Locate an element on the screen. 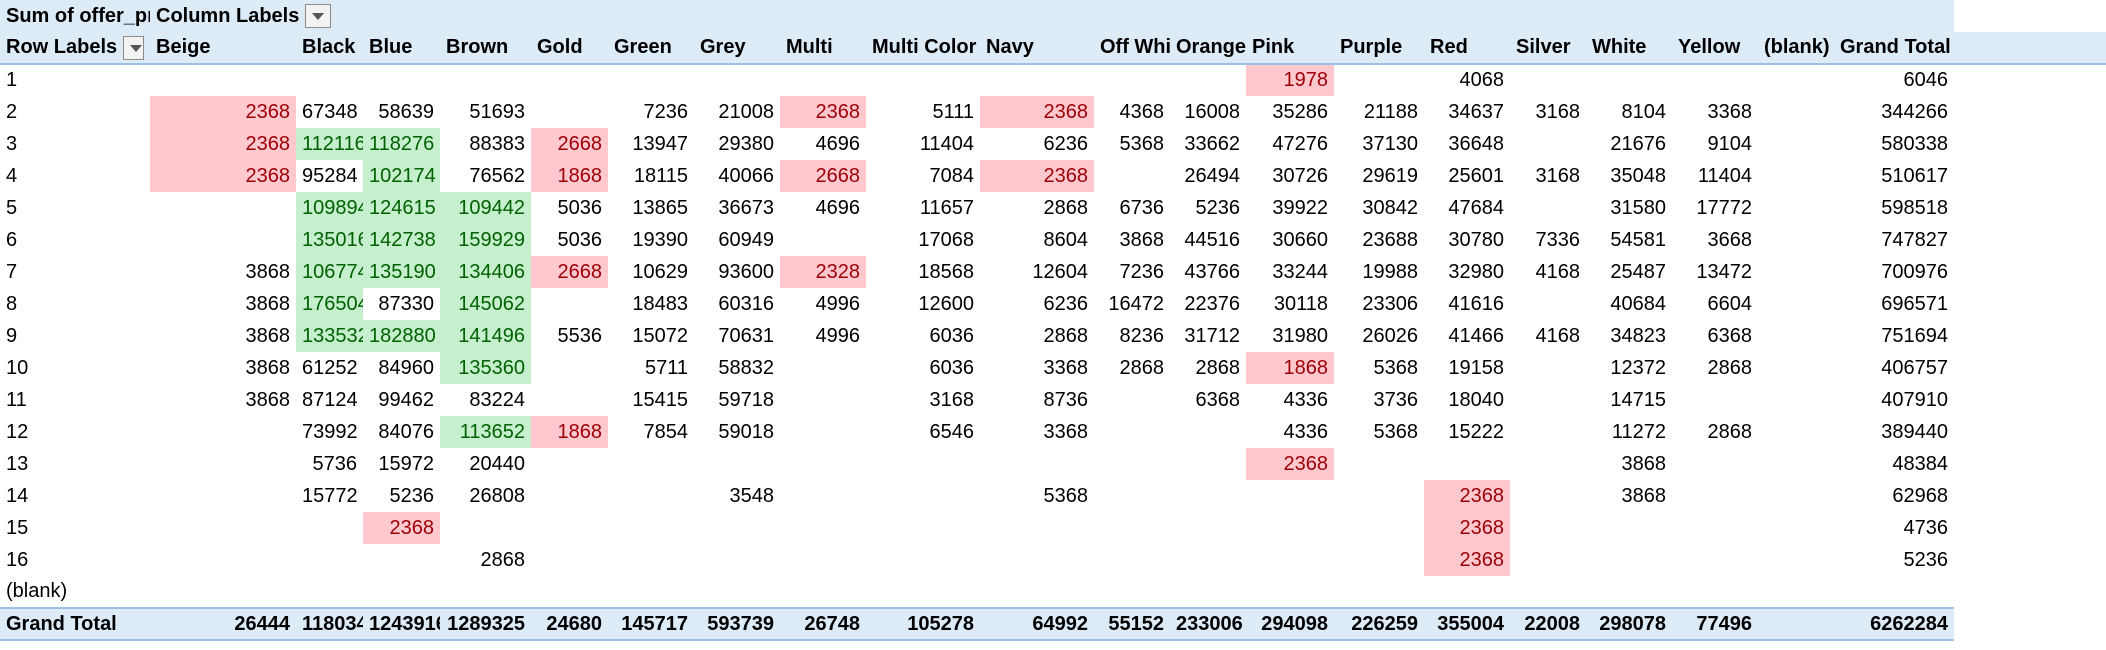 This screenshot has width=2106, height=650. row-label: 8 is located at coordinates (12, 303).